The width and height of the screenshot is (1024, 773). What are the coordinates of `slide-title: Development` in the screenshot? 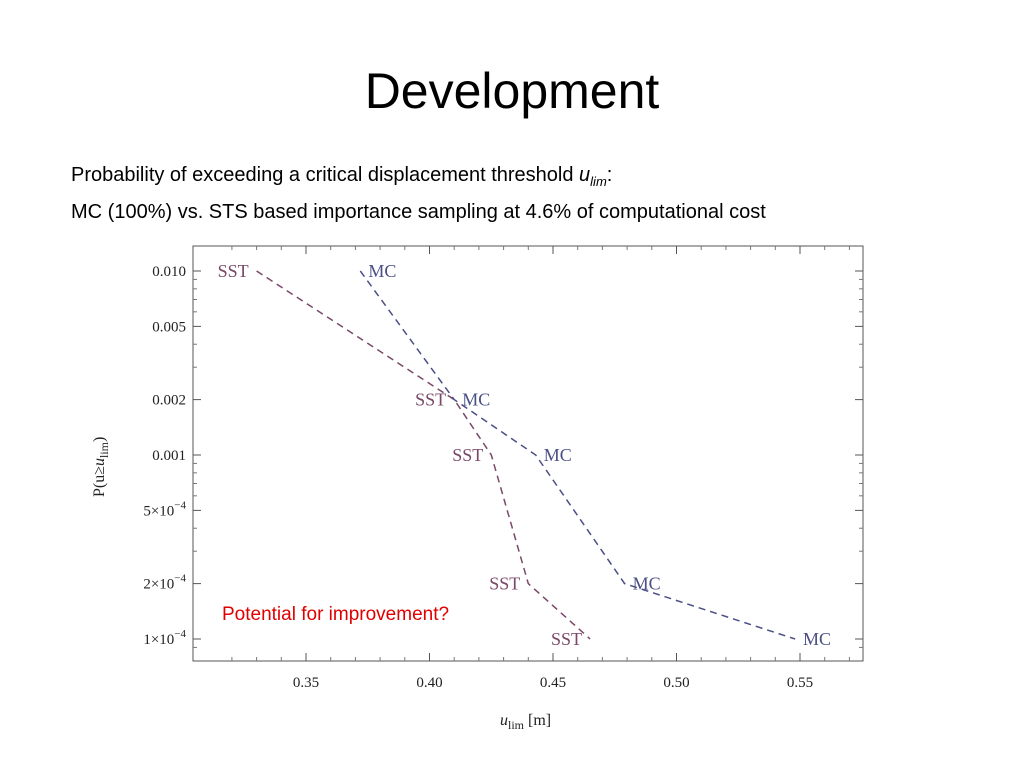 It's located at (512, 91).